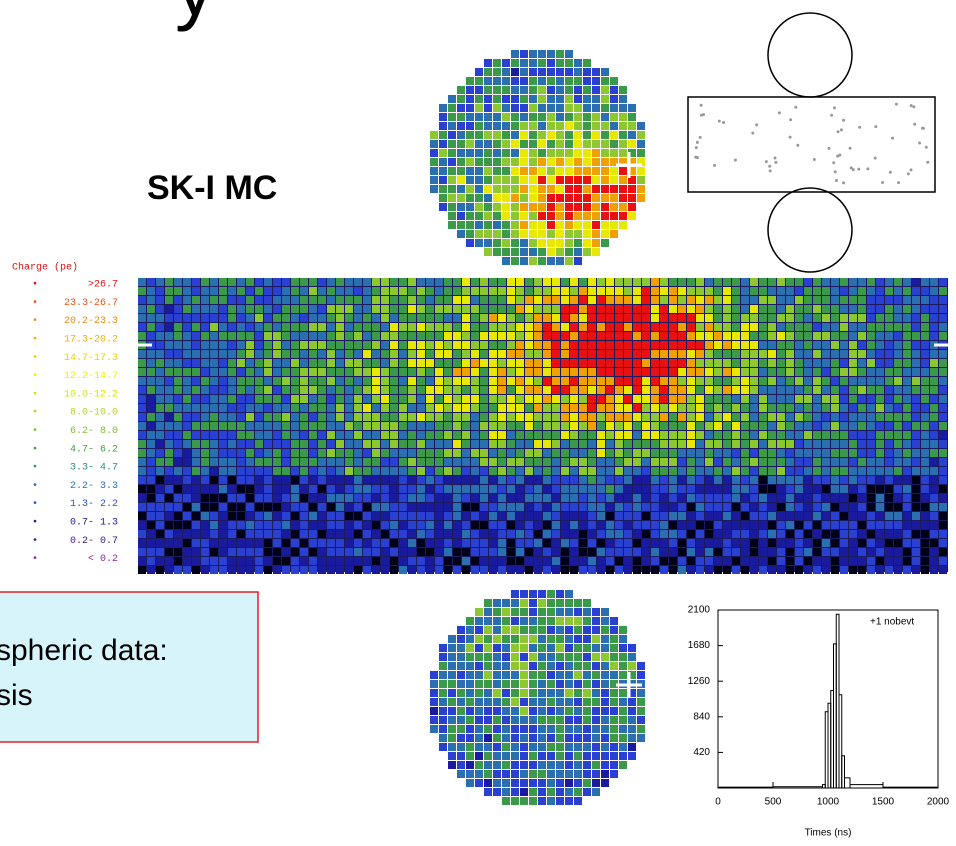  I want to click on od-hit, so click(836, 180).